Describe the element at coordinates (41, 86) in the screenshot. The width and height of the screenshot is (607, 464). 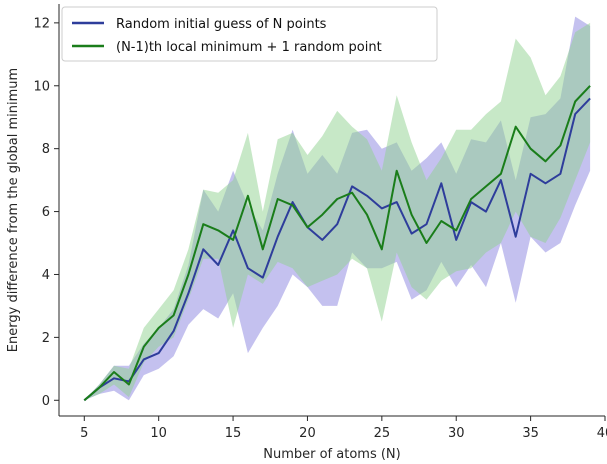
I see `y-tick-label: 10` at that location.